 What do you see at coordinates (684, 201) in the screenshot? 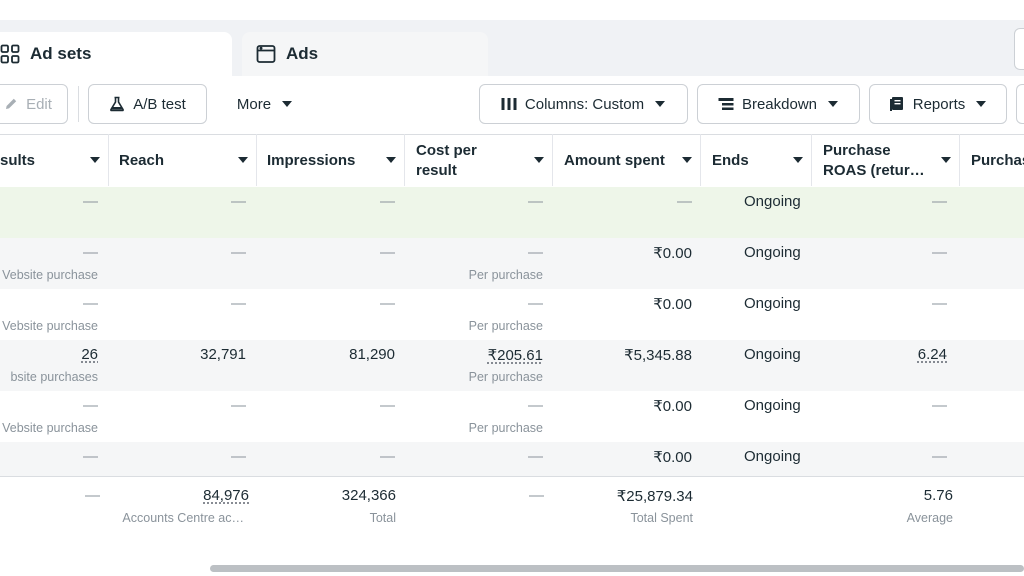
I see `cell-amount: —` at bounding box center [684, 201].